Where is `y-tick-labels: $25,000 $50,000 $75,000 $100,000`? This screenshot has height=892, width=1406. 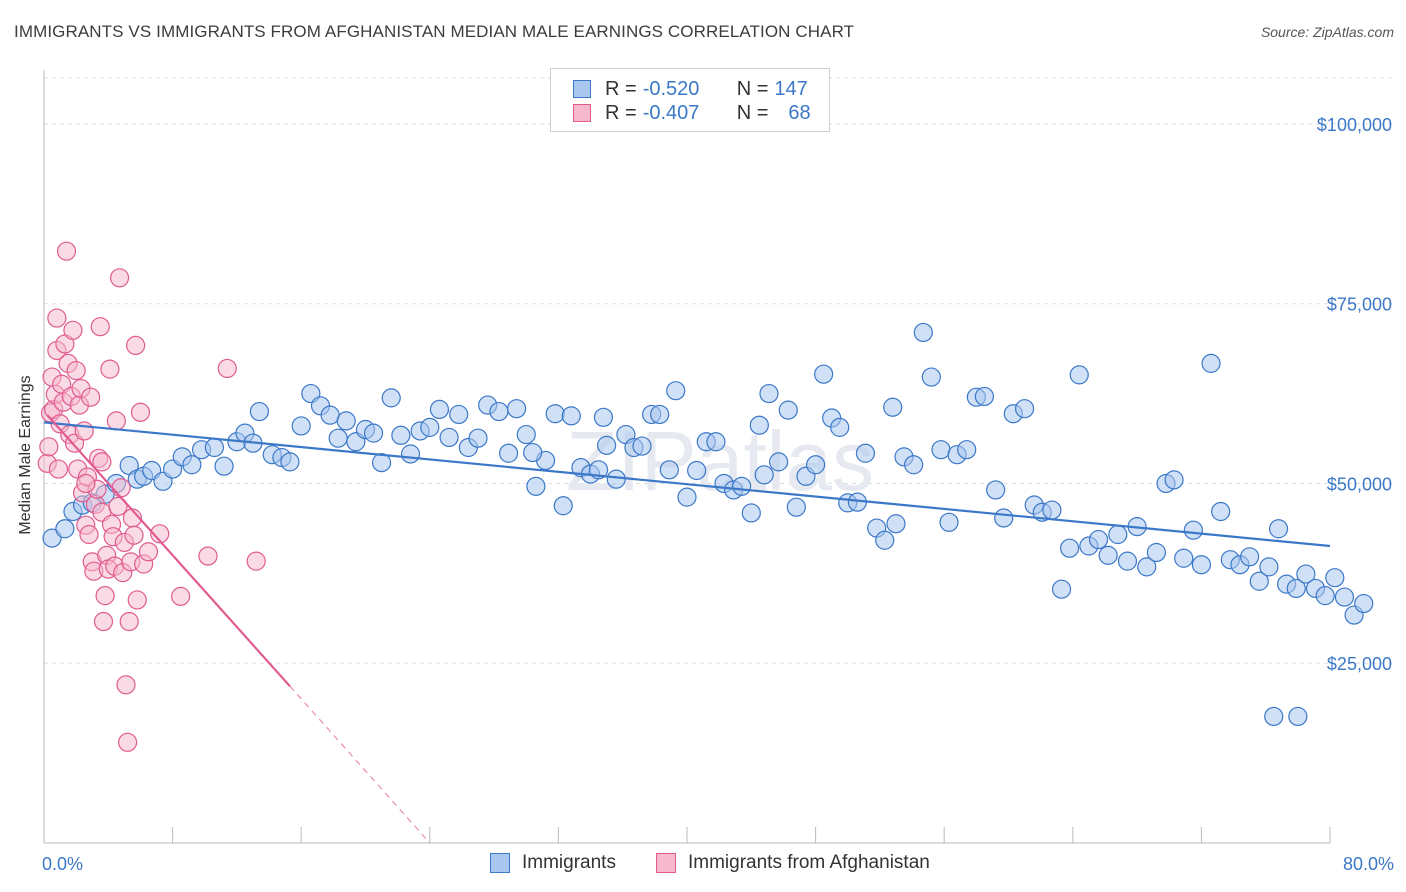 y-tick-labels: $25,000 $50,000 $75,000 $100,000 is located at coordinates (1354, 394).